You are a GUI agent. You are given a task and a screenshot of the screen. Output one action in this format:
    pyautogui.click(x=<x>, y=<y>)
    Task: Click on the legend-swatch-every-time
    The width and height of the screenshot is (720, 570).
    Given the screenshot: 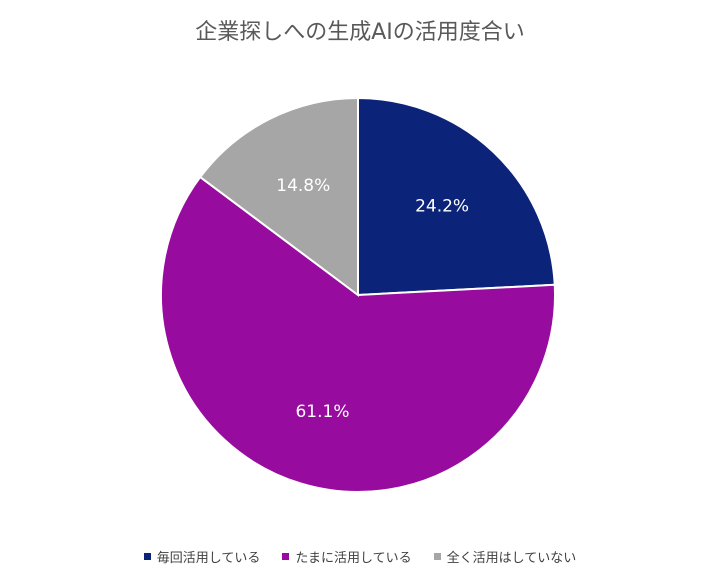 What is the action you would take?
    pyautogui.click(x=147, y=556)
    